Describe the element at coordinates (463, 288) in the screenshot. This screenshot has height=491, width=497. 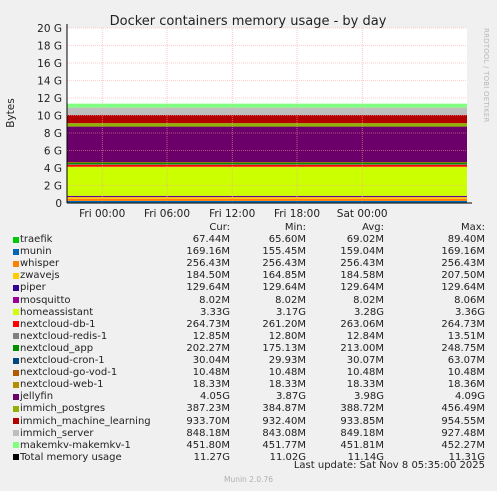
I see `legend-max: 129.64M` at that location.